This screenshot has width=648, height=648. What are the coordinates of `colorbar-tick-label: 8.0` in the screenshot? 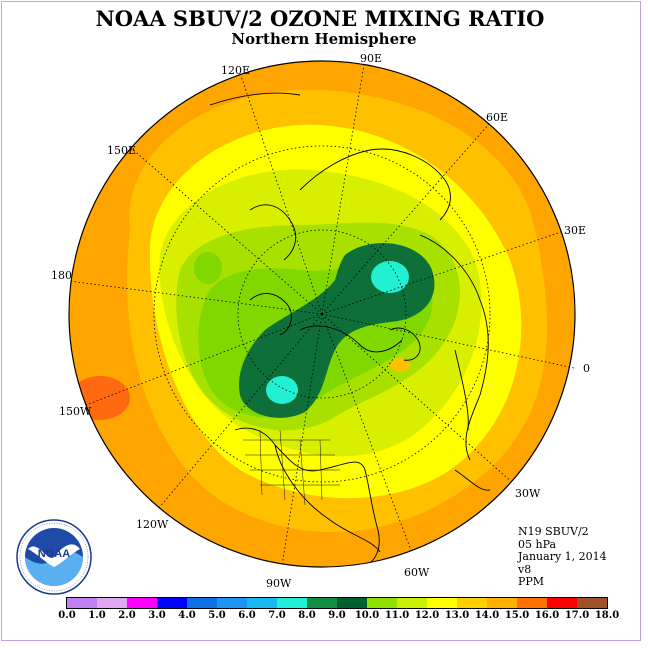 It's located at (307, 615).